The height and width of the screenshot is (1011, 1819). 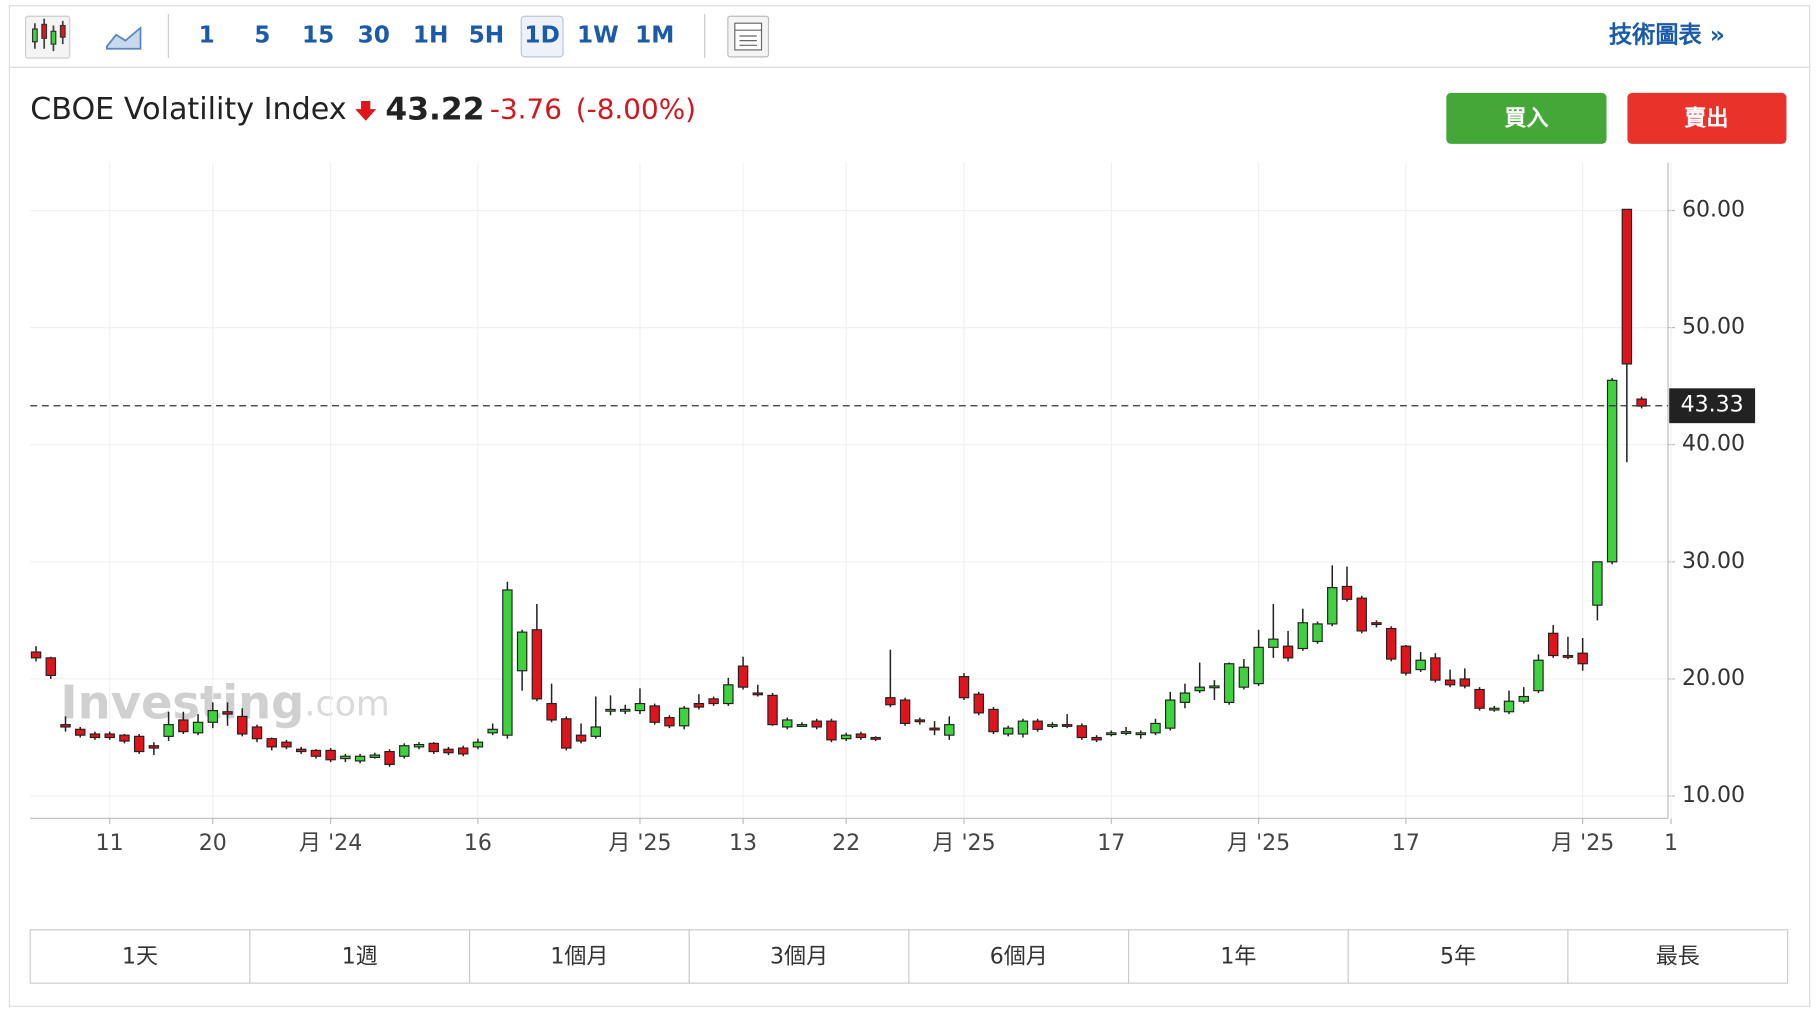 What do you see at coordinates (1713, 678) in the screenshot?
I see `y-tick-label: 20.00` at bounding box center [1713, 678].